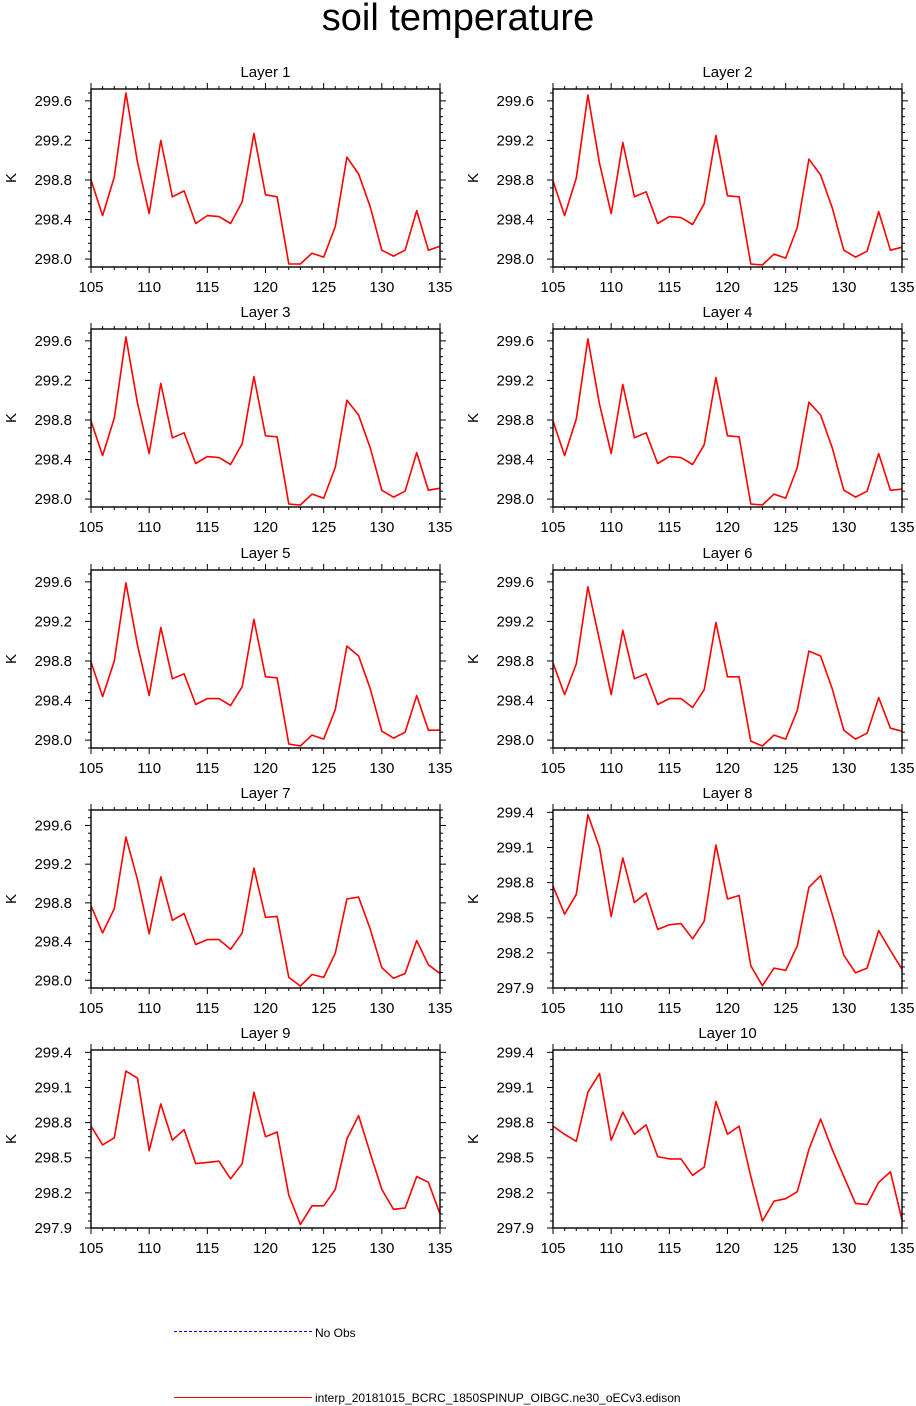 This screenshot has width=916, height=1406. What do you see at coordinates (265, 553) in the screenshot?
I see `panel-title: Layer 5` at bounding box center [265, 553].